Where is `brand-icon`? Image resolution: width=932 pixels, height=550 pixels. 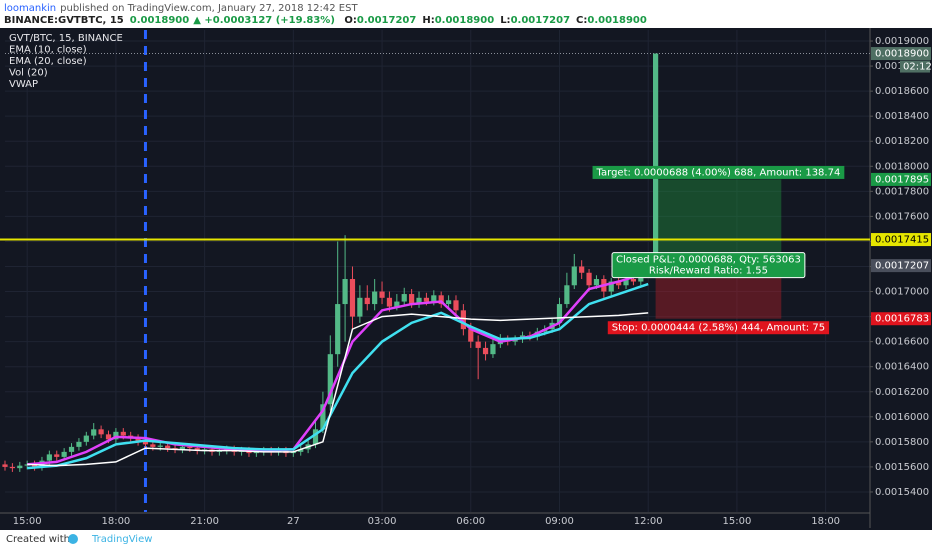
brand-icon is located at coordinates (73, 539).